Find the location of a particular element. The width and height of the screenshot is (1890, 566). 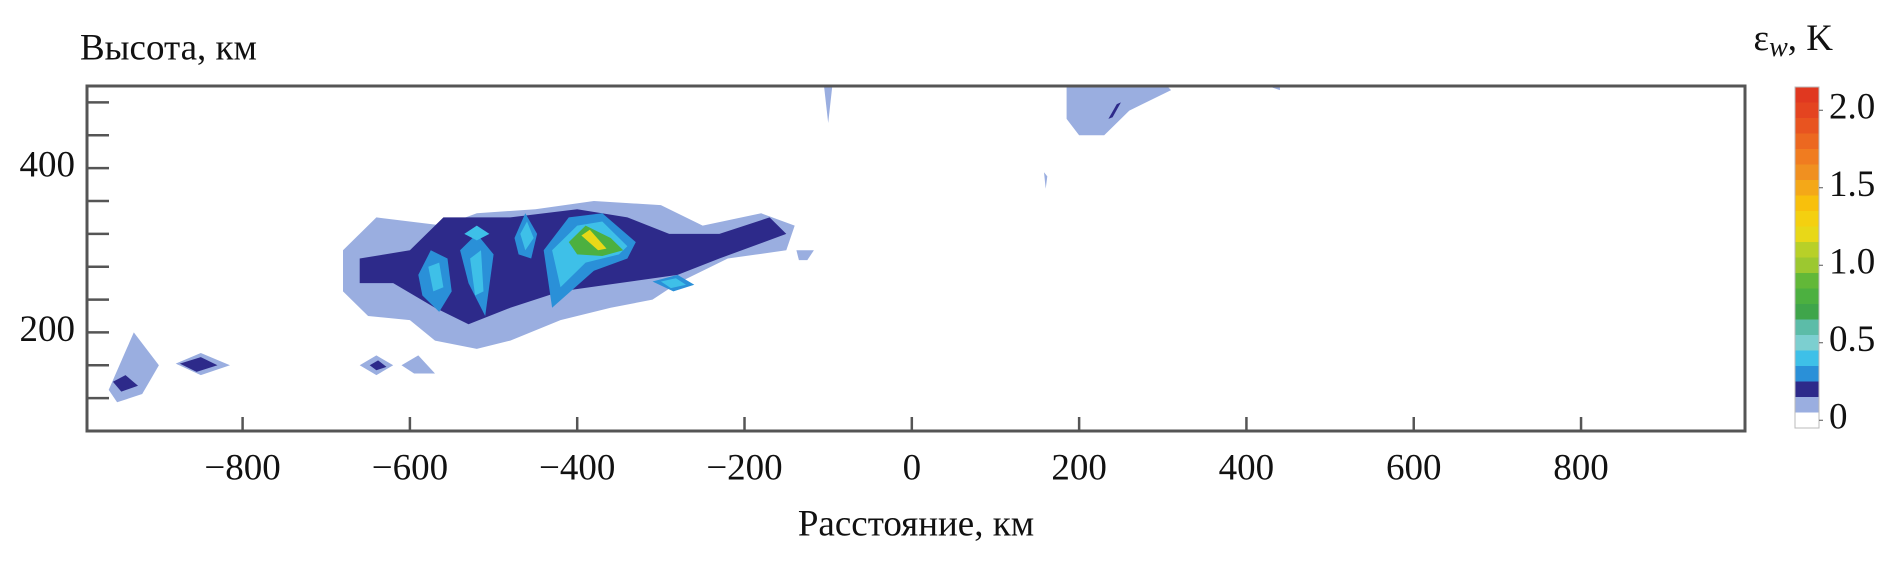

y-axis-title: Высота, км is located at coordinates (168, 47).